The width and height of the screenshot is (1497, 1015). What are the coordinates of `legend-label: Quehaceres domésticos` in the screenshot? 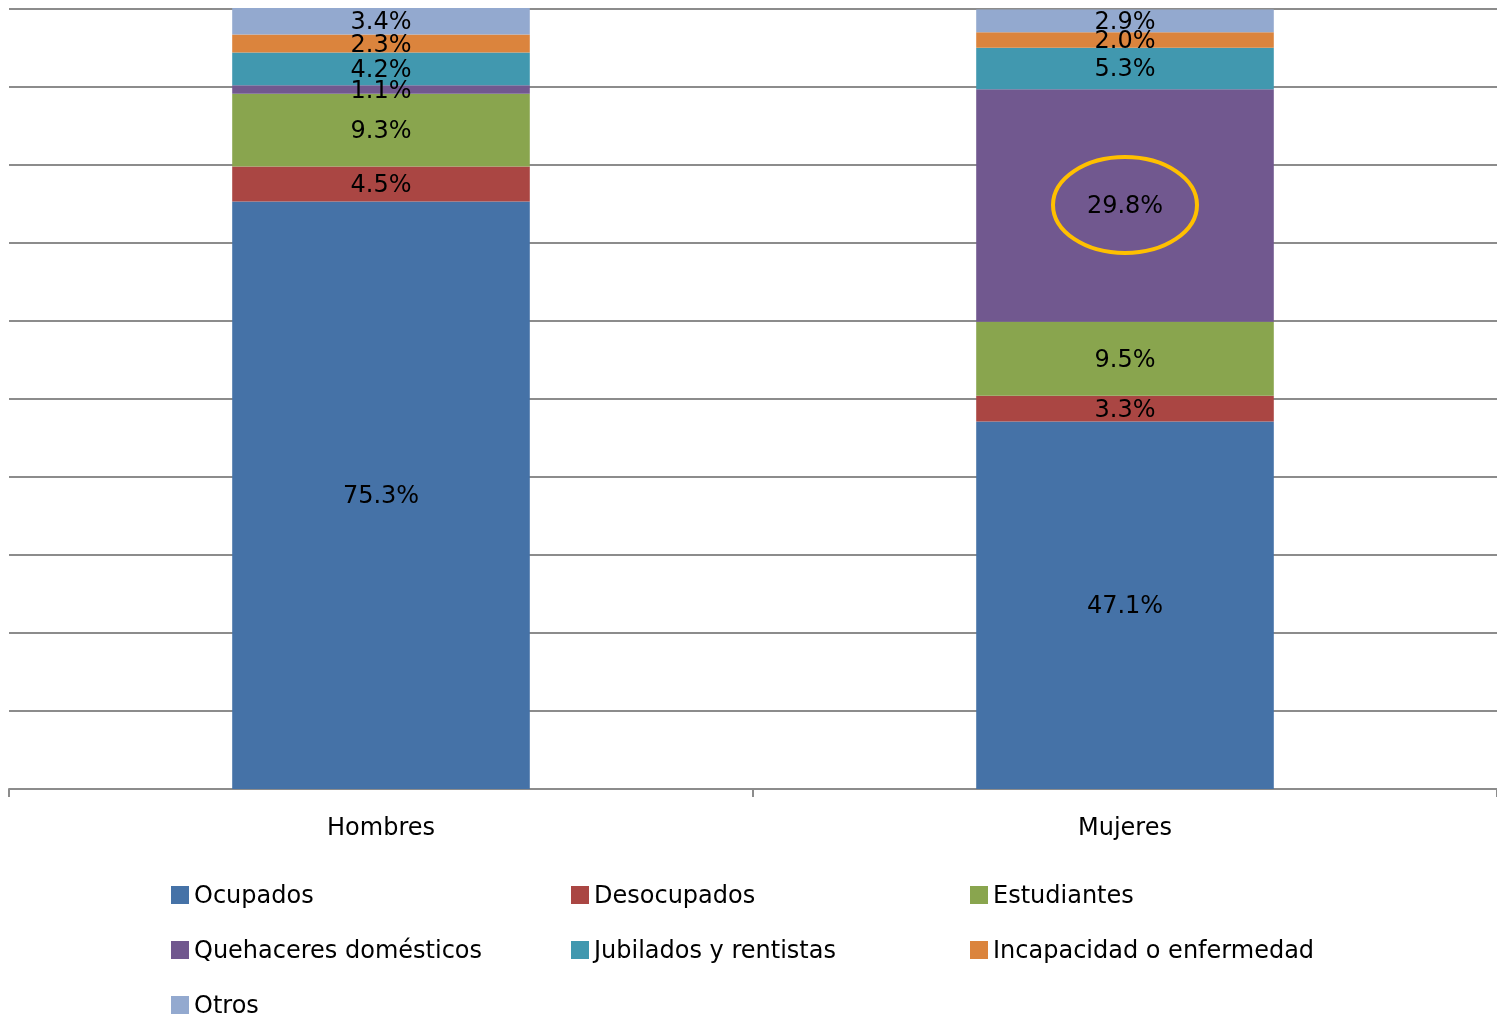 It's located at (338, 950).